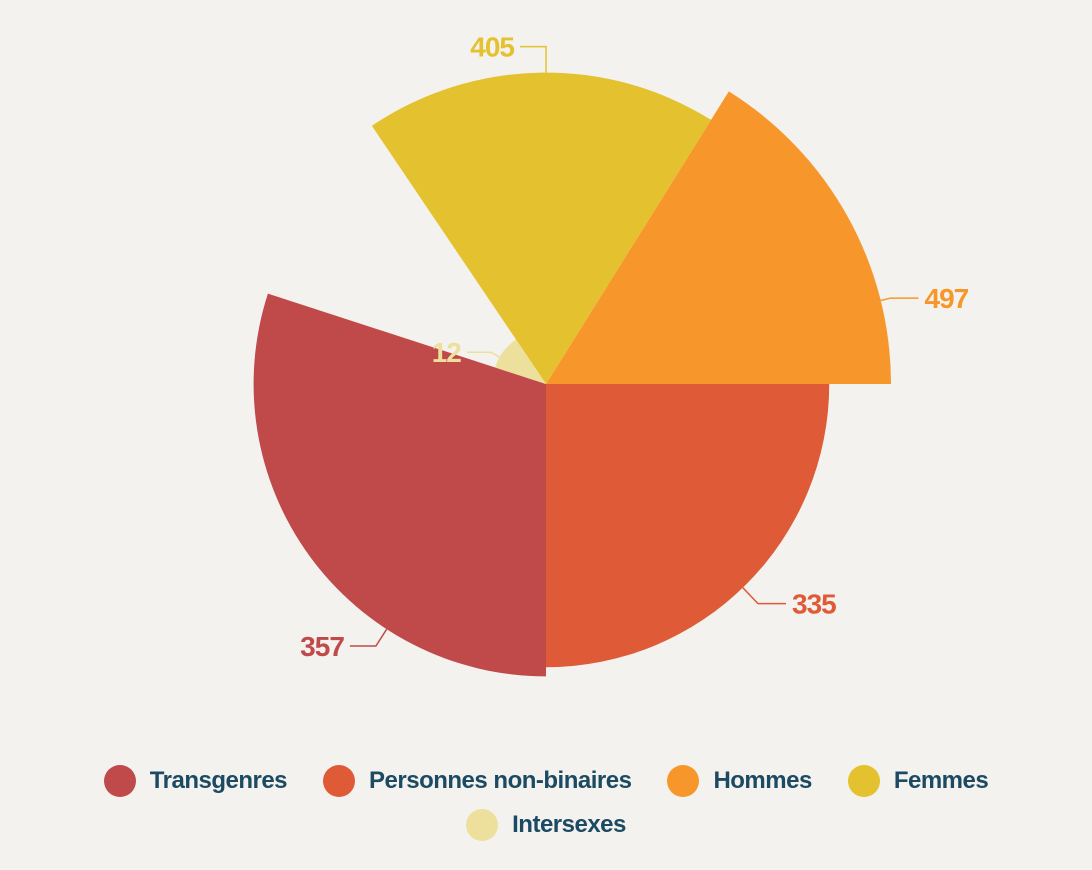  What do you see at coordinates (520, 361) in the screenshot?
I see `slice-intersexes` at bounding box center [520, 361].